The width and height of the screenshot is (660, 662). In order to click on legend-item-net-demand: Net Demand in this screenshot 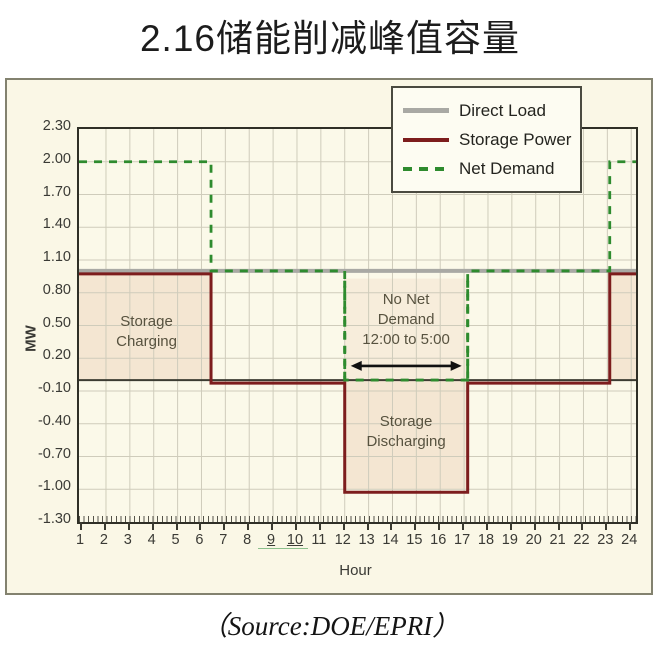, I will do `click(486, 168)`.